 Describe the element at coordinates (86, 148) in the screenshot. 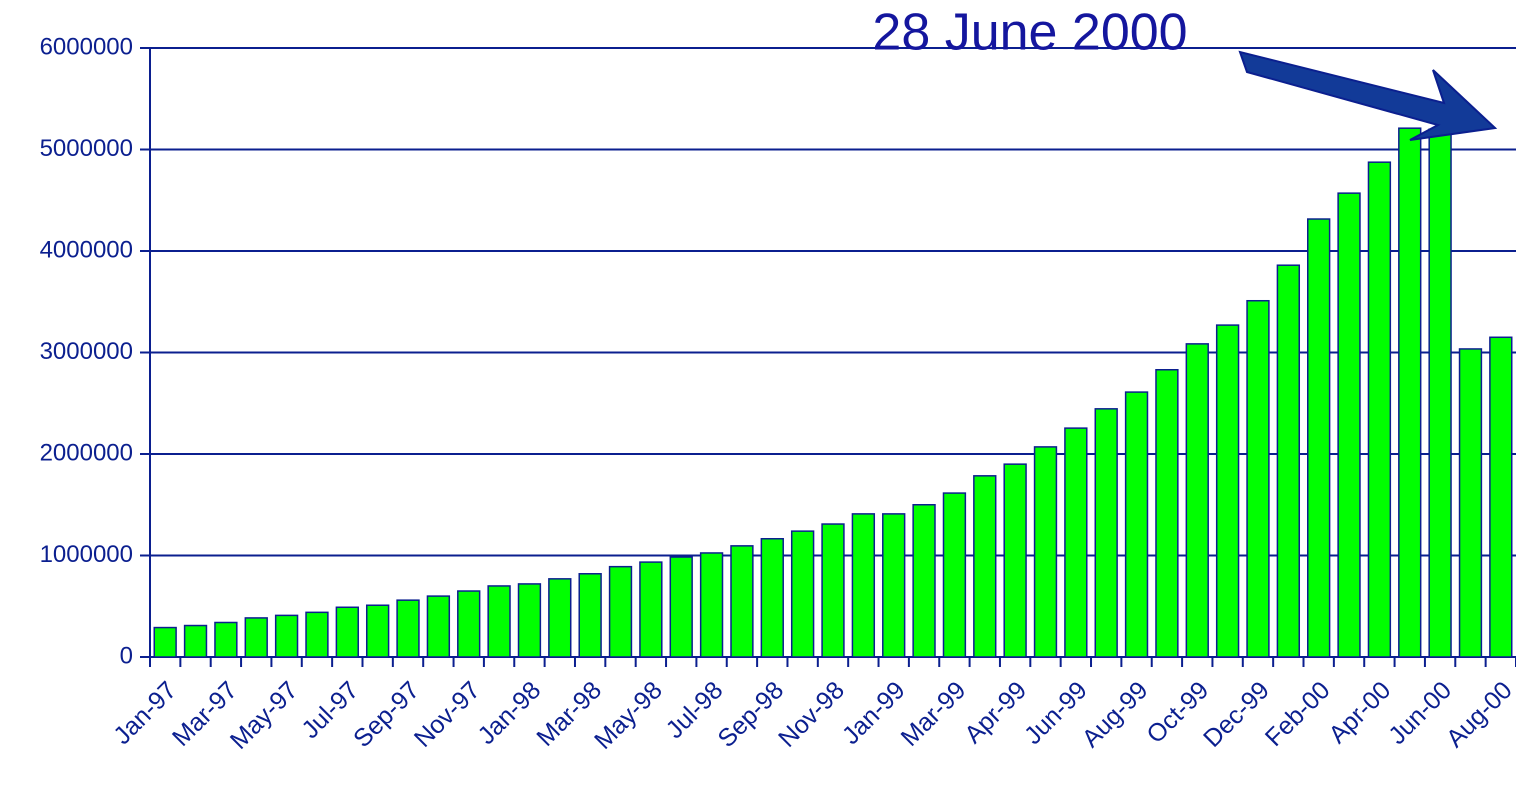

I see `y-tick-label: 5000000` at that location.